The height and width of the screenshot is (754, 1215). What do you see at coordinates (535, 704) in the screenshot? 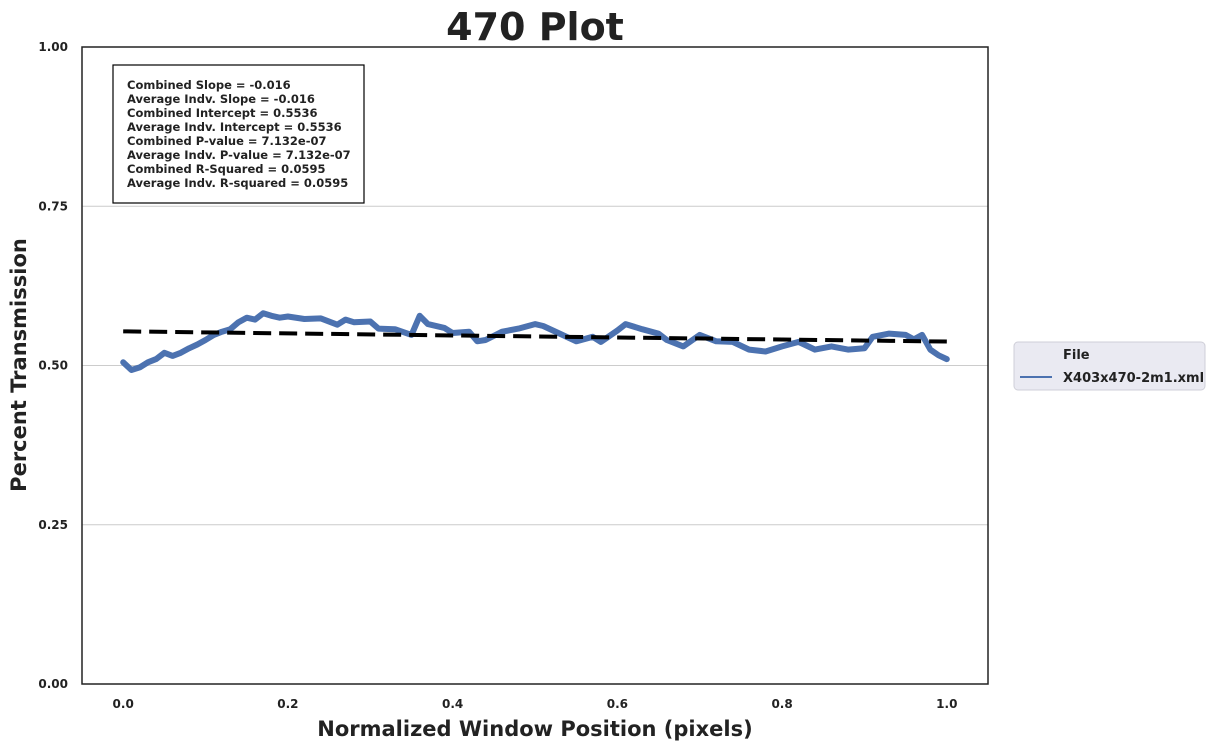
I see `x-tick-labels: 0.0 0.2 0.4 0.6 0.8 1.0` at bounding box center [535, 704].